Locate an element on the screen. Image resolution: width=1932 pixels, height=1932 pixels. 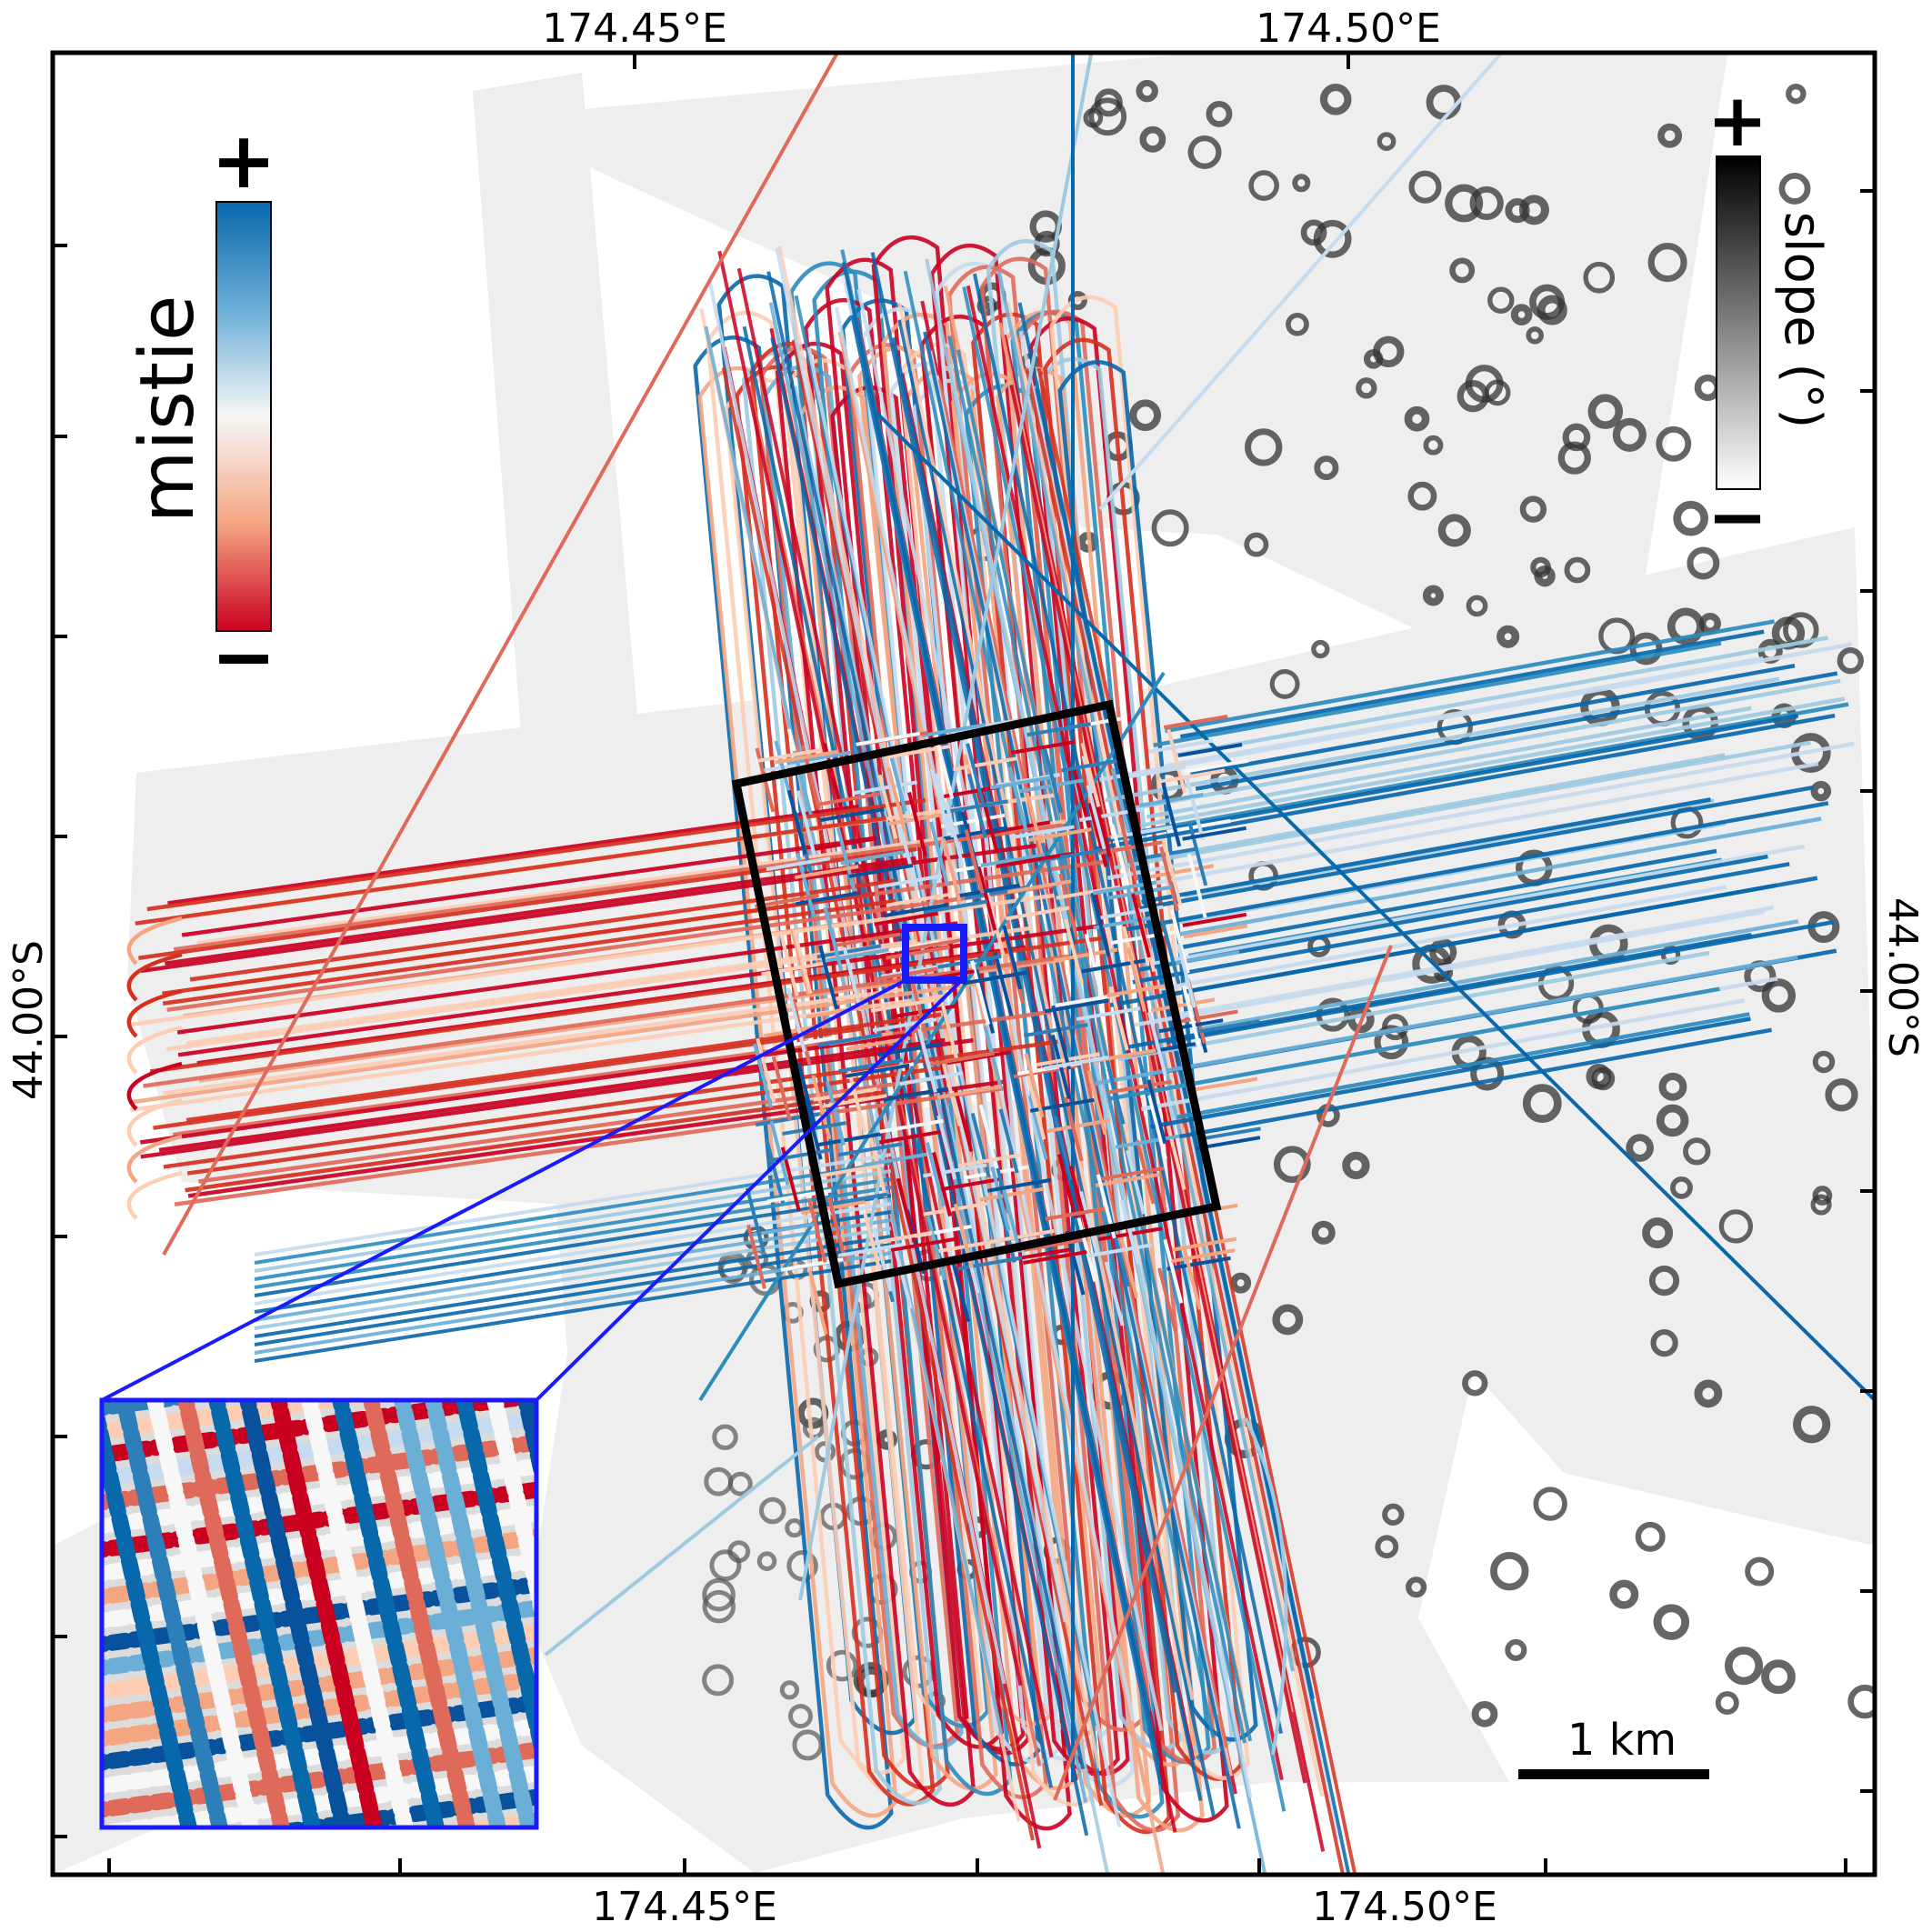
detail-box is located at coordinates (976, 994).